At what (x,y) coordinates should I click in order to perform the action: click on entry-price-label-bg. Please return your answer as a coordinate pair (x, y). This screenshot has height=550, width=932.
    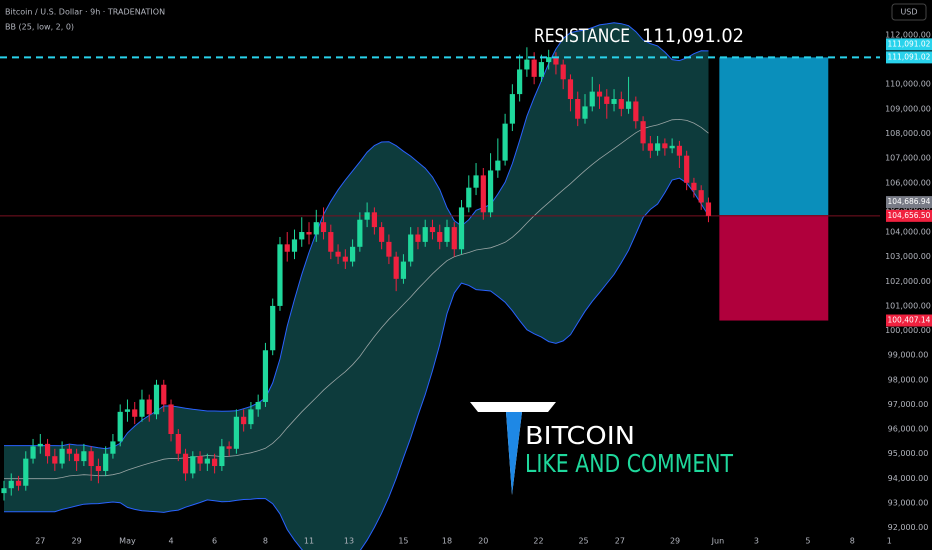
    Looking at the image, I should click on (909, 202).